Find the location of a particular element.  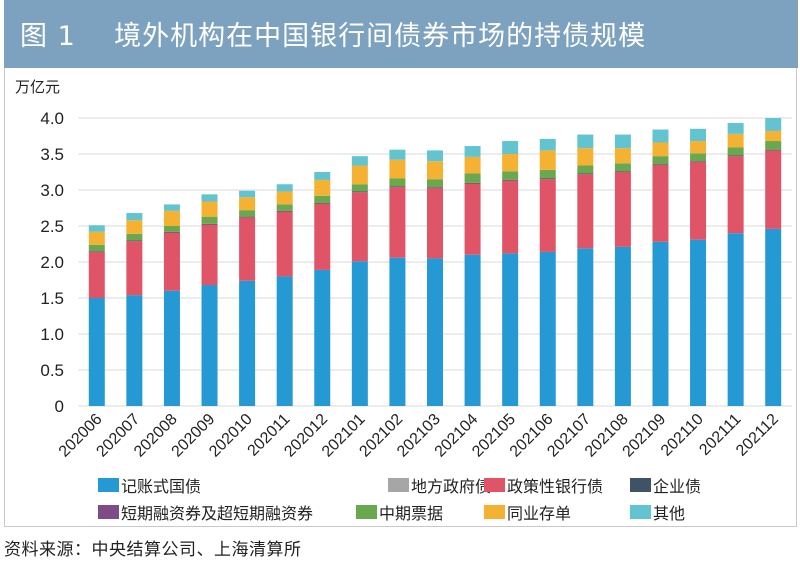

y-tick-label: 0 is located at coordinates (59, 406).